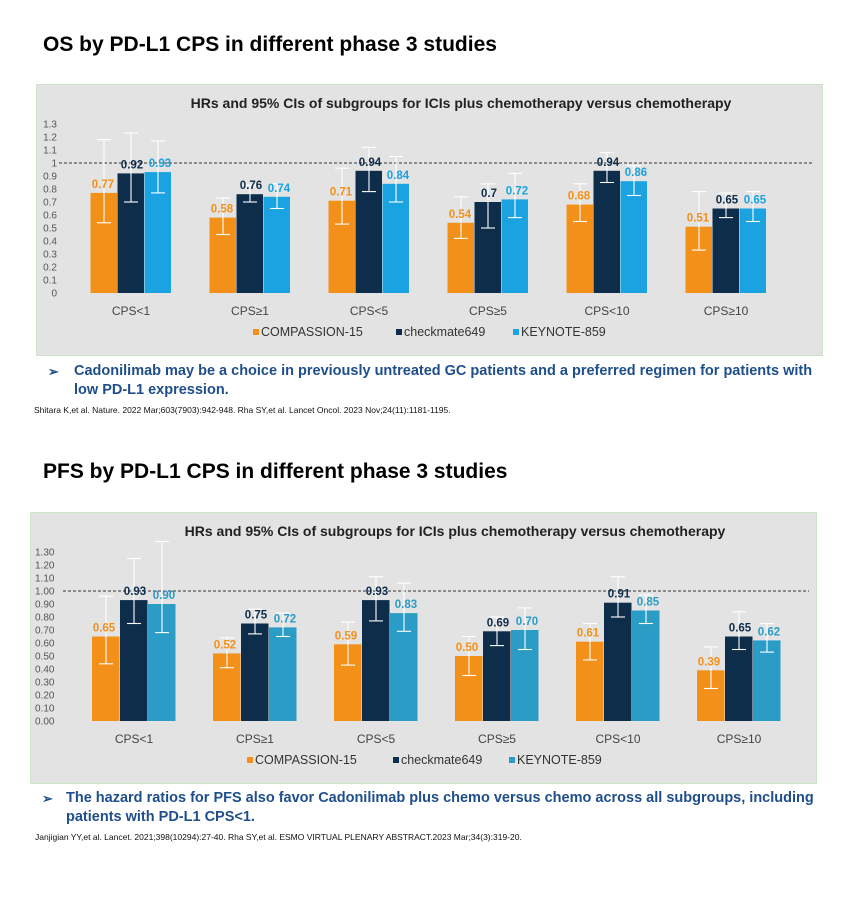 The image size is (864, 897). Describe the element at coordinates (50, 255) in the screenshot. I see `y-tick-label: 0.3` at that location.